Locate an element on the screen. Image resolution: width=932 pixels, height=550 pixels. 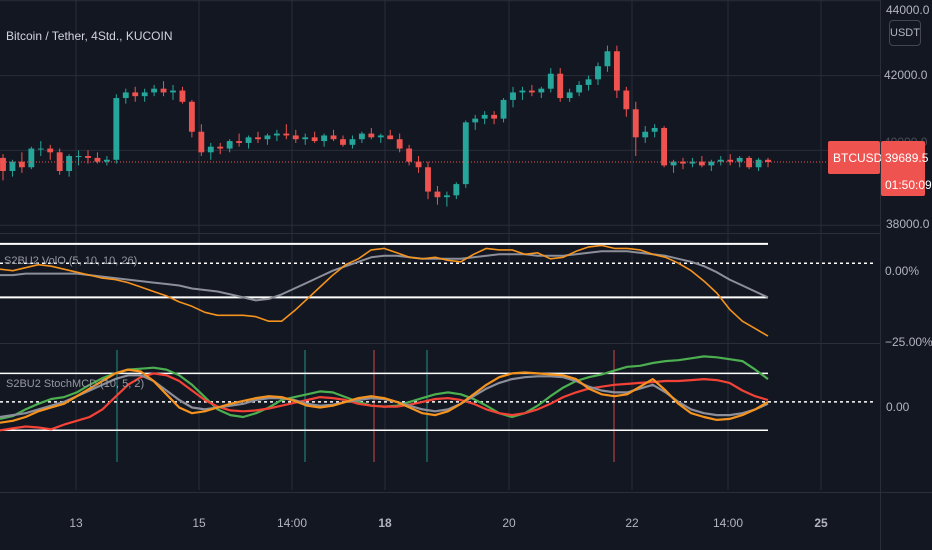
symbol-title: Bitcoin / Tether, 4Std., KUCOIN is located at coordinates (89, 36).